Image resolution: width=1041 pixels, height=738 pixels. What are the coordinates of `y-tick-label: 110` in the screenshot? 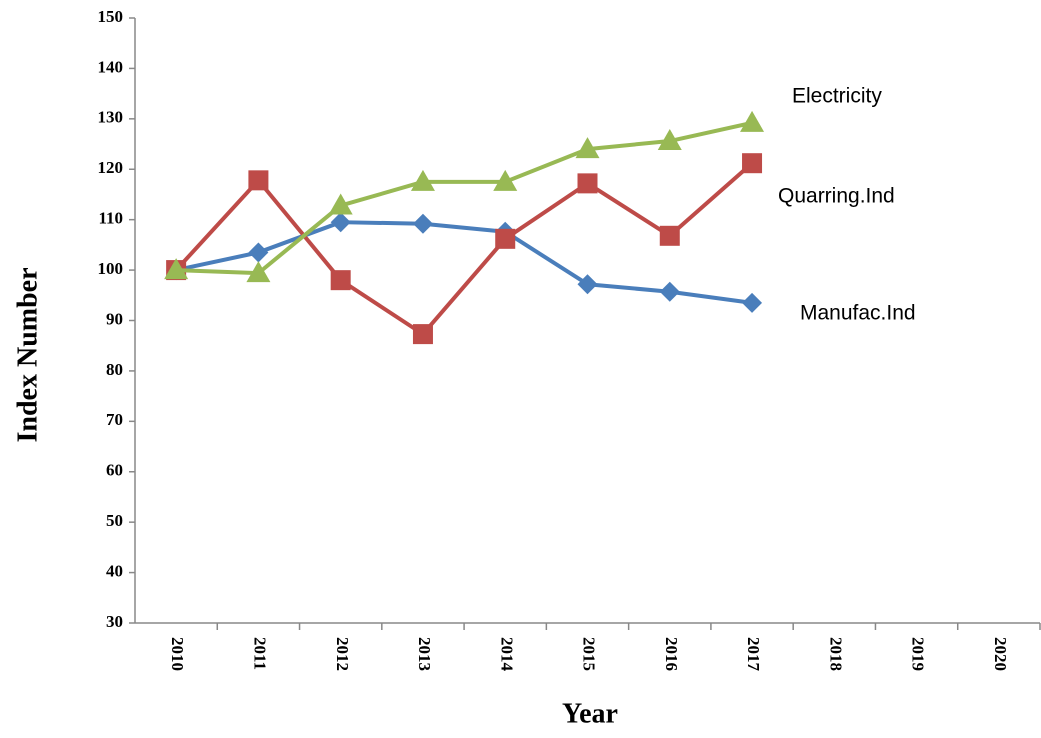 It's located at (110, 218).